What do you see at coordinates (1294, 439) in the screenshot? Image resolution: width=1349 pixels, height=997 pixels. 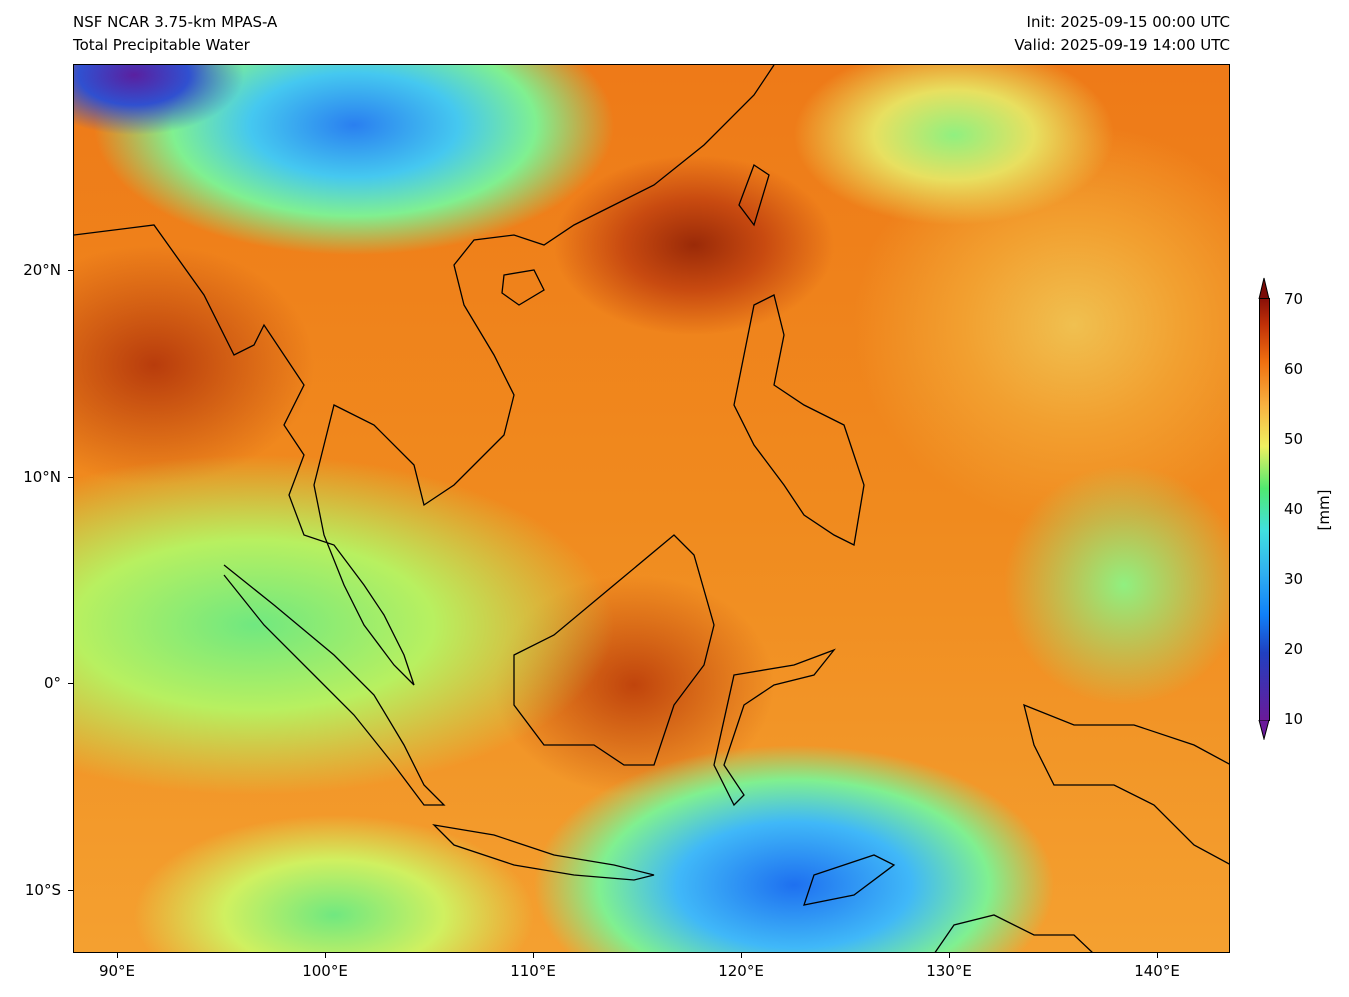 I see `colorbar-tick-label: 50` at bounding box center [1294, 439].